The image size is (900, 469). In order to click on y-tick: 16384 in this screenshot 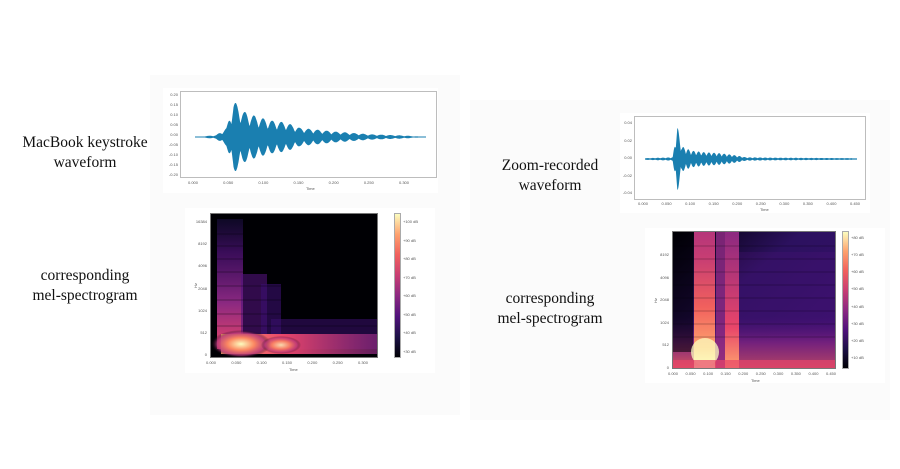, I will do `click(201, 221)`.